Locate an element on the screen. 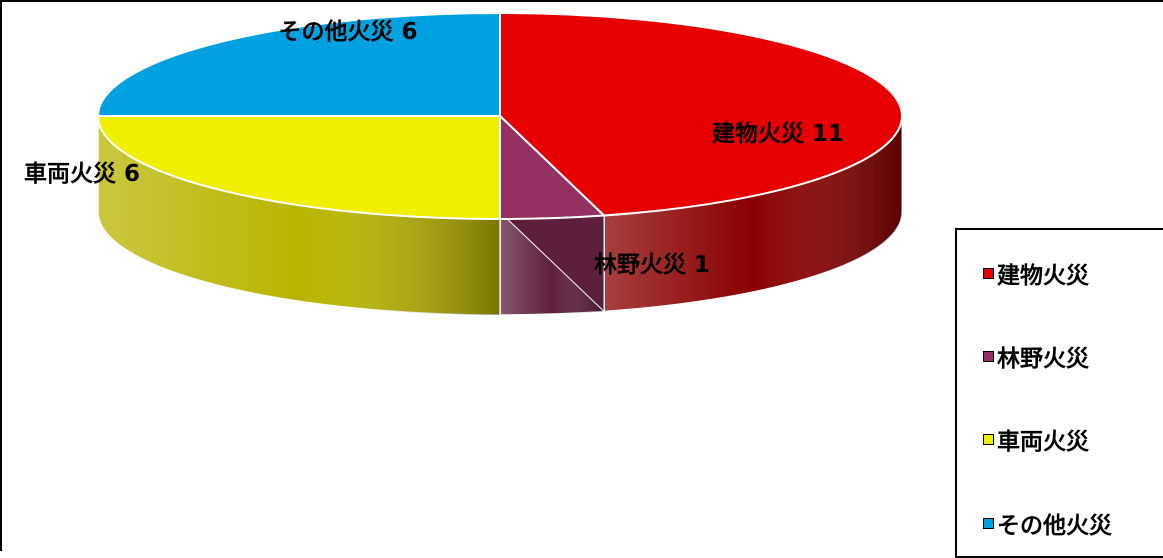 This screenshot has width=1163, height=558. pie-slice-vehicle-fire is located at coordinates (298, 168).